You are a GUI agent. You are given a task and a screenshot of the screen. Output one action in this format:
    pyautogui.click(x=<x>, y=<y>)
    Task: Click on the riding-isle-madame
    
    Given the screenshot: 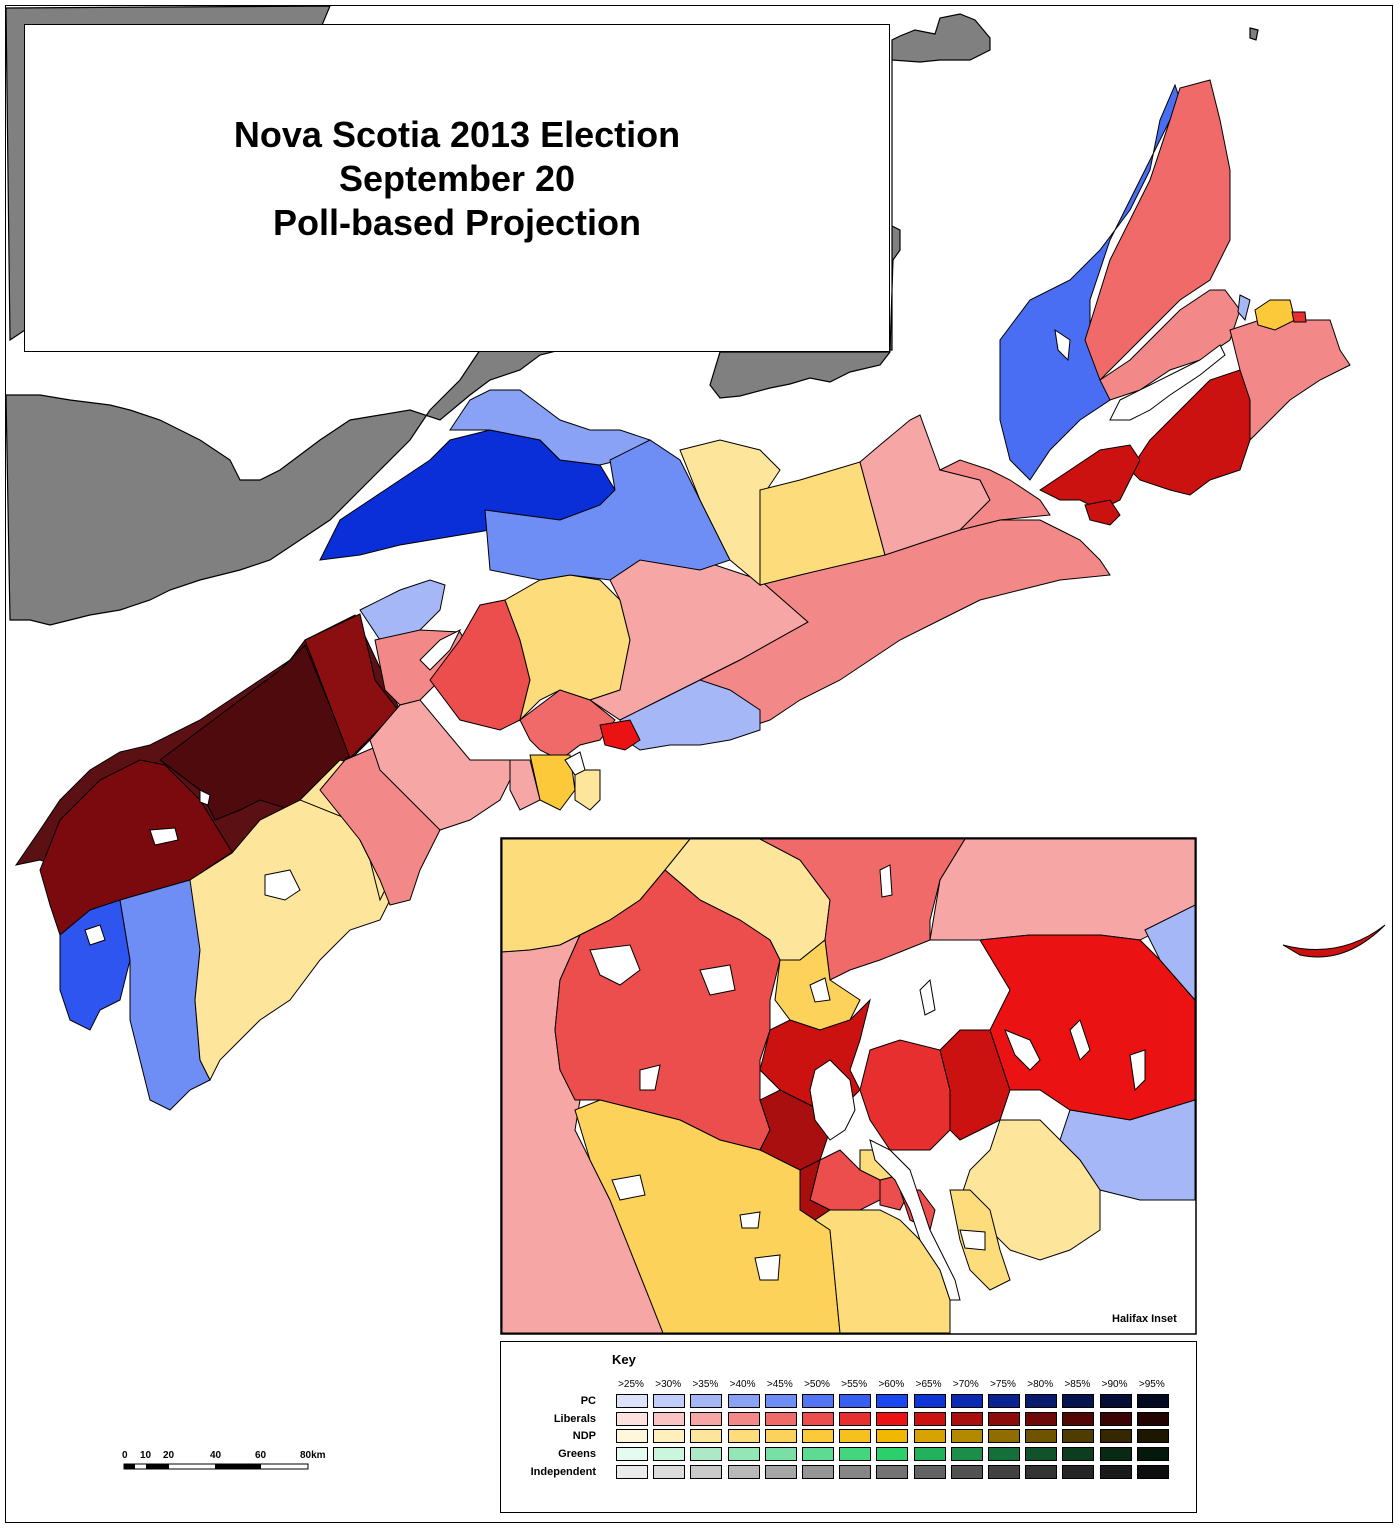 What is the action you would take?
    pyautogui.click(x=1102, y=512)
    